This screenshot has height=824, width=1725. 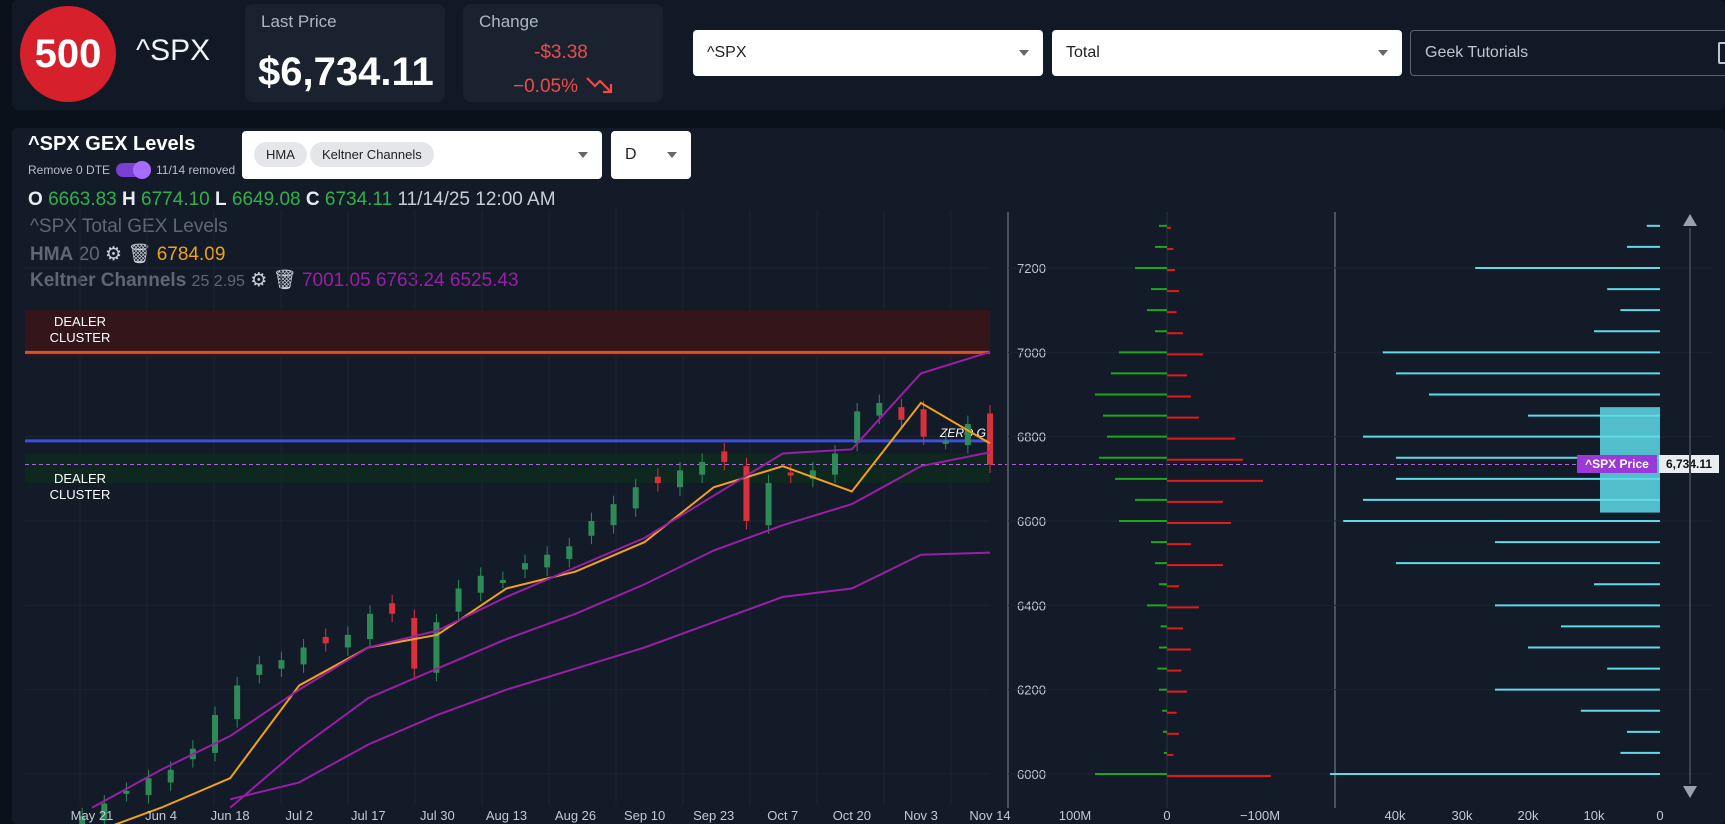 I want to click on symbol-select: ^SPX, so click(x=868, y=53).